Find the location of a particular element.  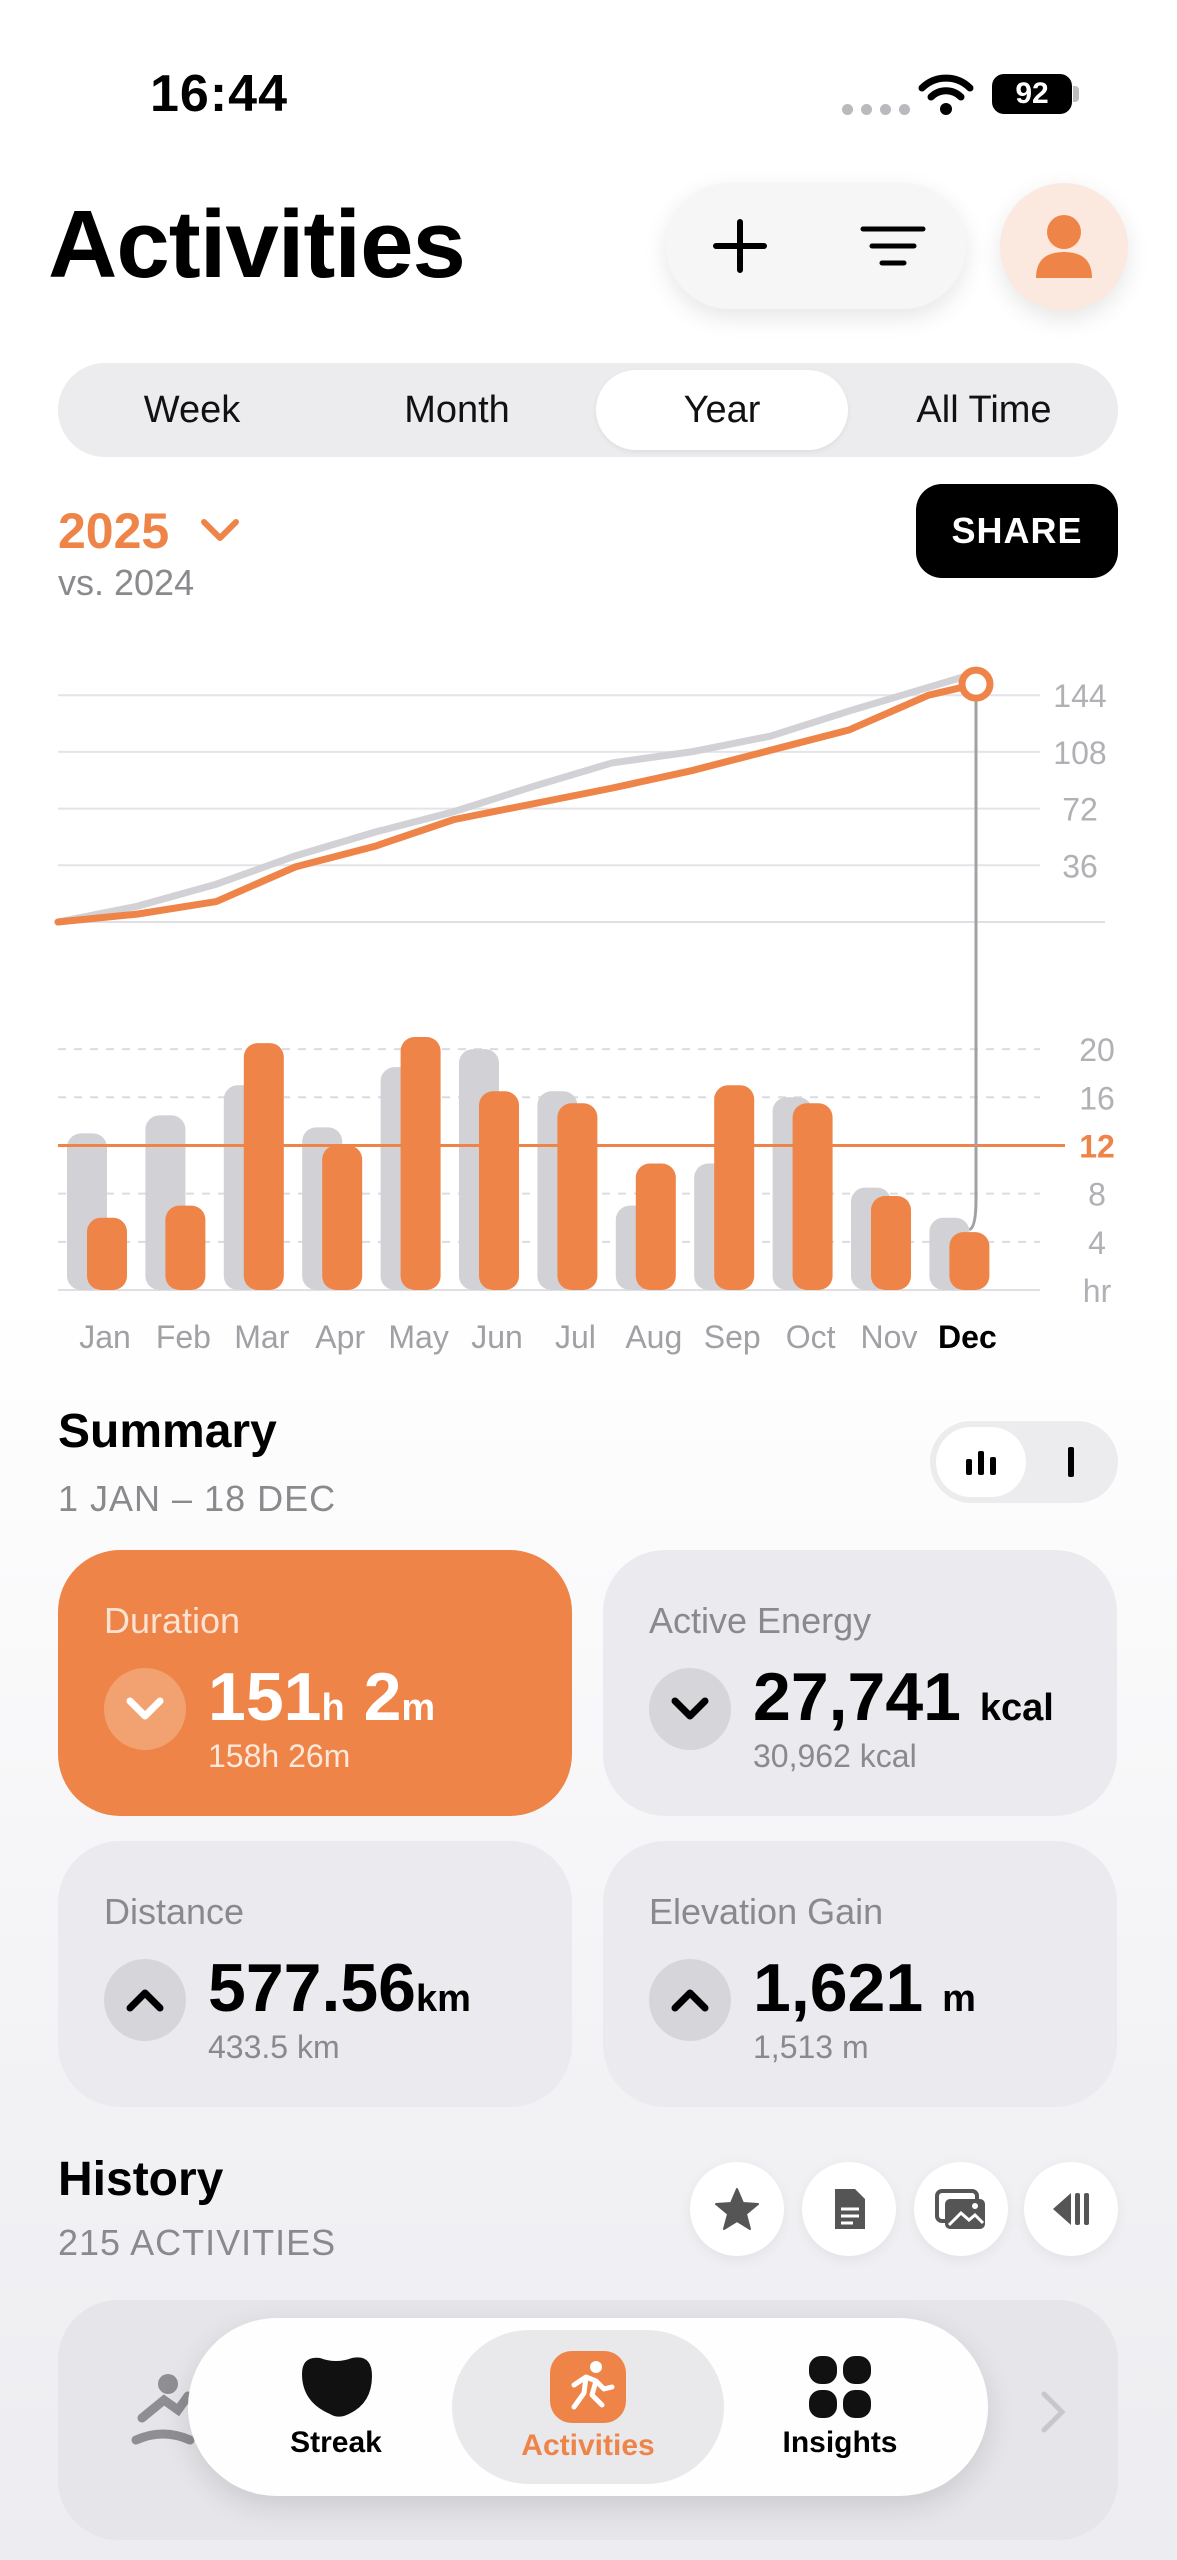

x-tick-label: Dec is located at coordinates (967, 1337).